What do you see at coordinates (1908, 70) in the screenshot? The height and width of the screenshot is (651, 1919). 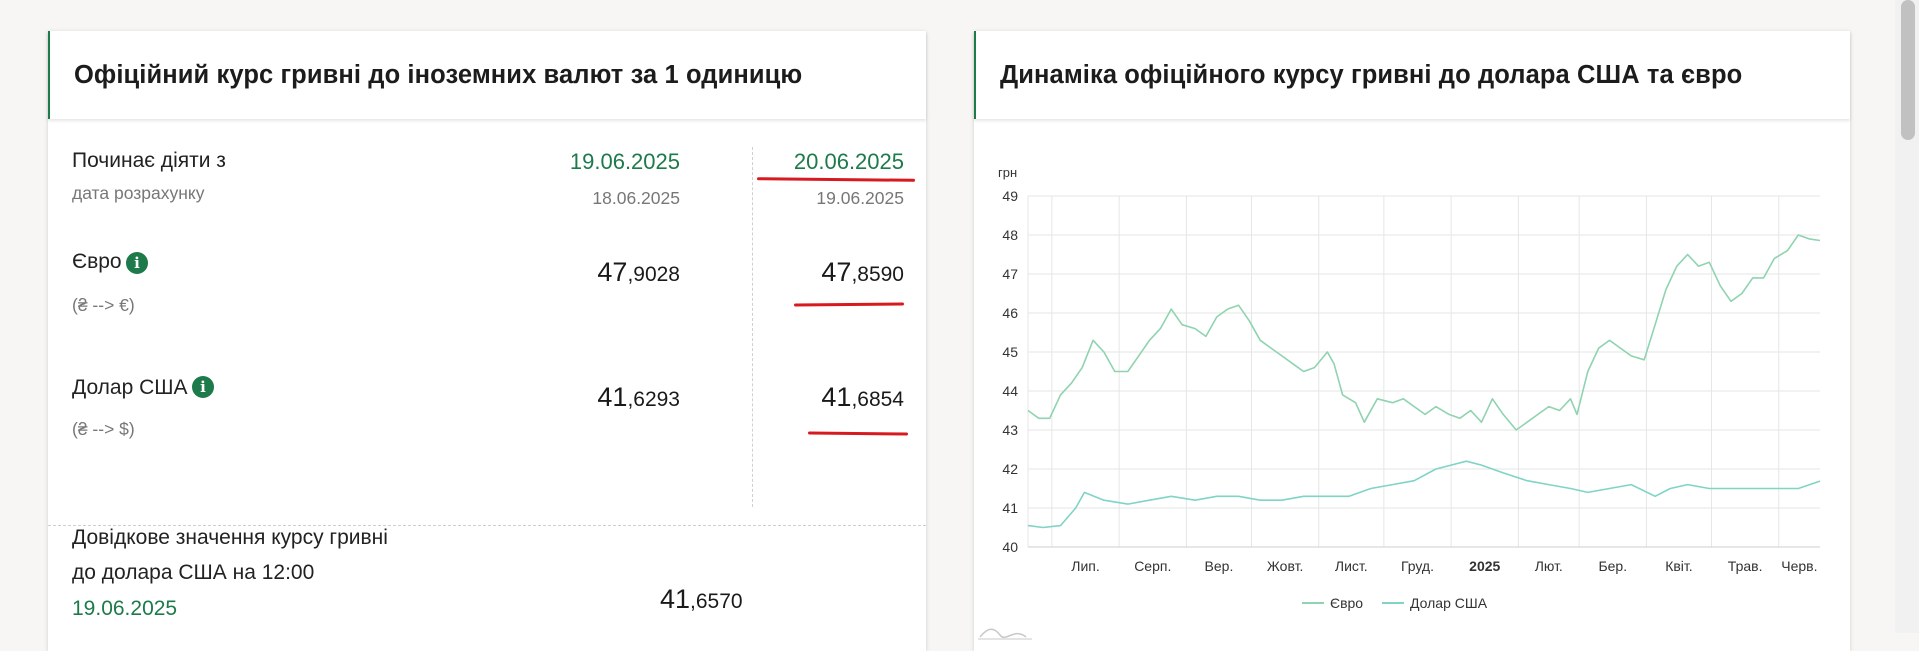 I see `page-scrollbar-thumb` at bounding box center [1908, 70].